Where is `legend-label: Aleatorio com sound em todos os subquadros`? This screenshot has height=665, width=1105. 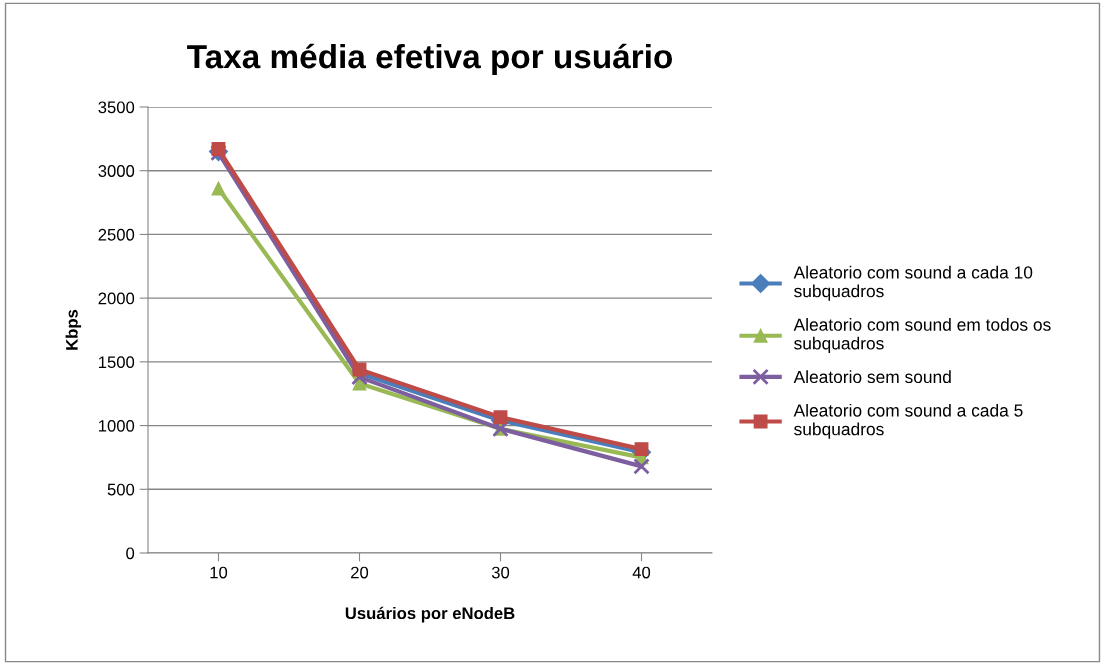
legend-label: Aleatorio com sound em todos os subquadros is located at coordinates (922, 335).